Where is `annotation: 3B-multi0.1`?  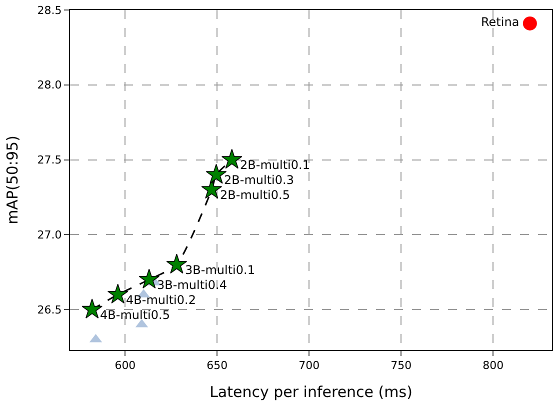 annotation: 3B-multi0.1 is located at coordinates (220, 270).